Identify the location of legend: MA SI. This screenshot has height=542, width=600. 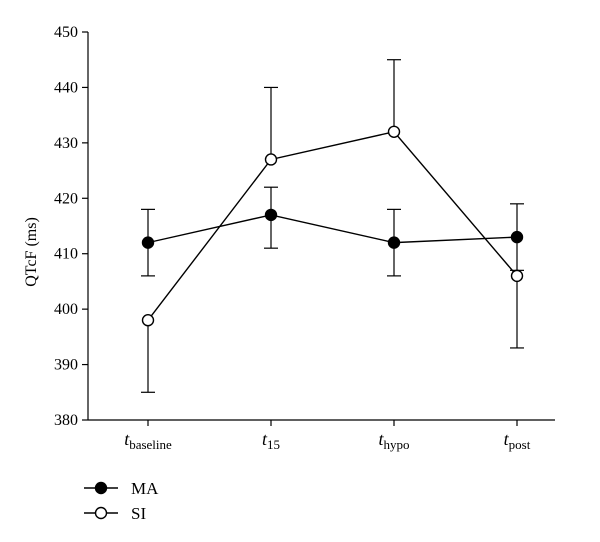
(121, 501).